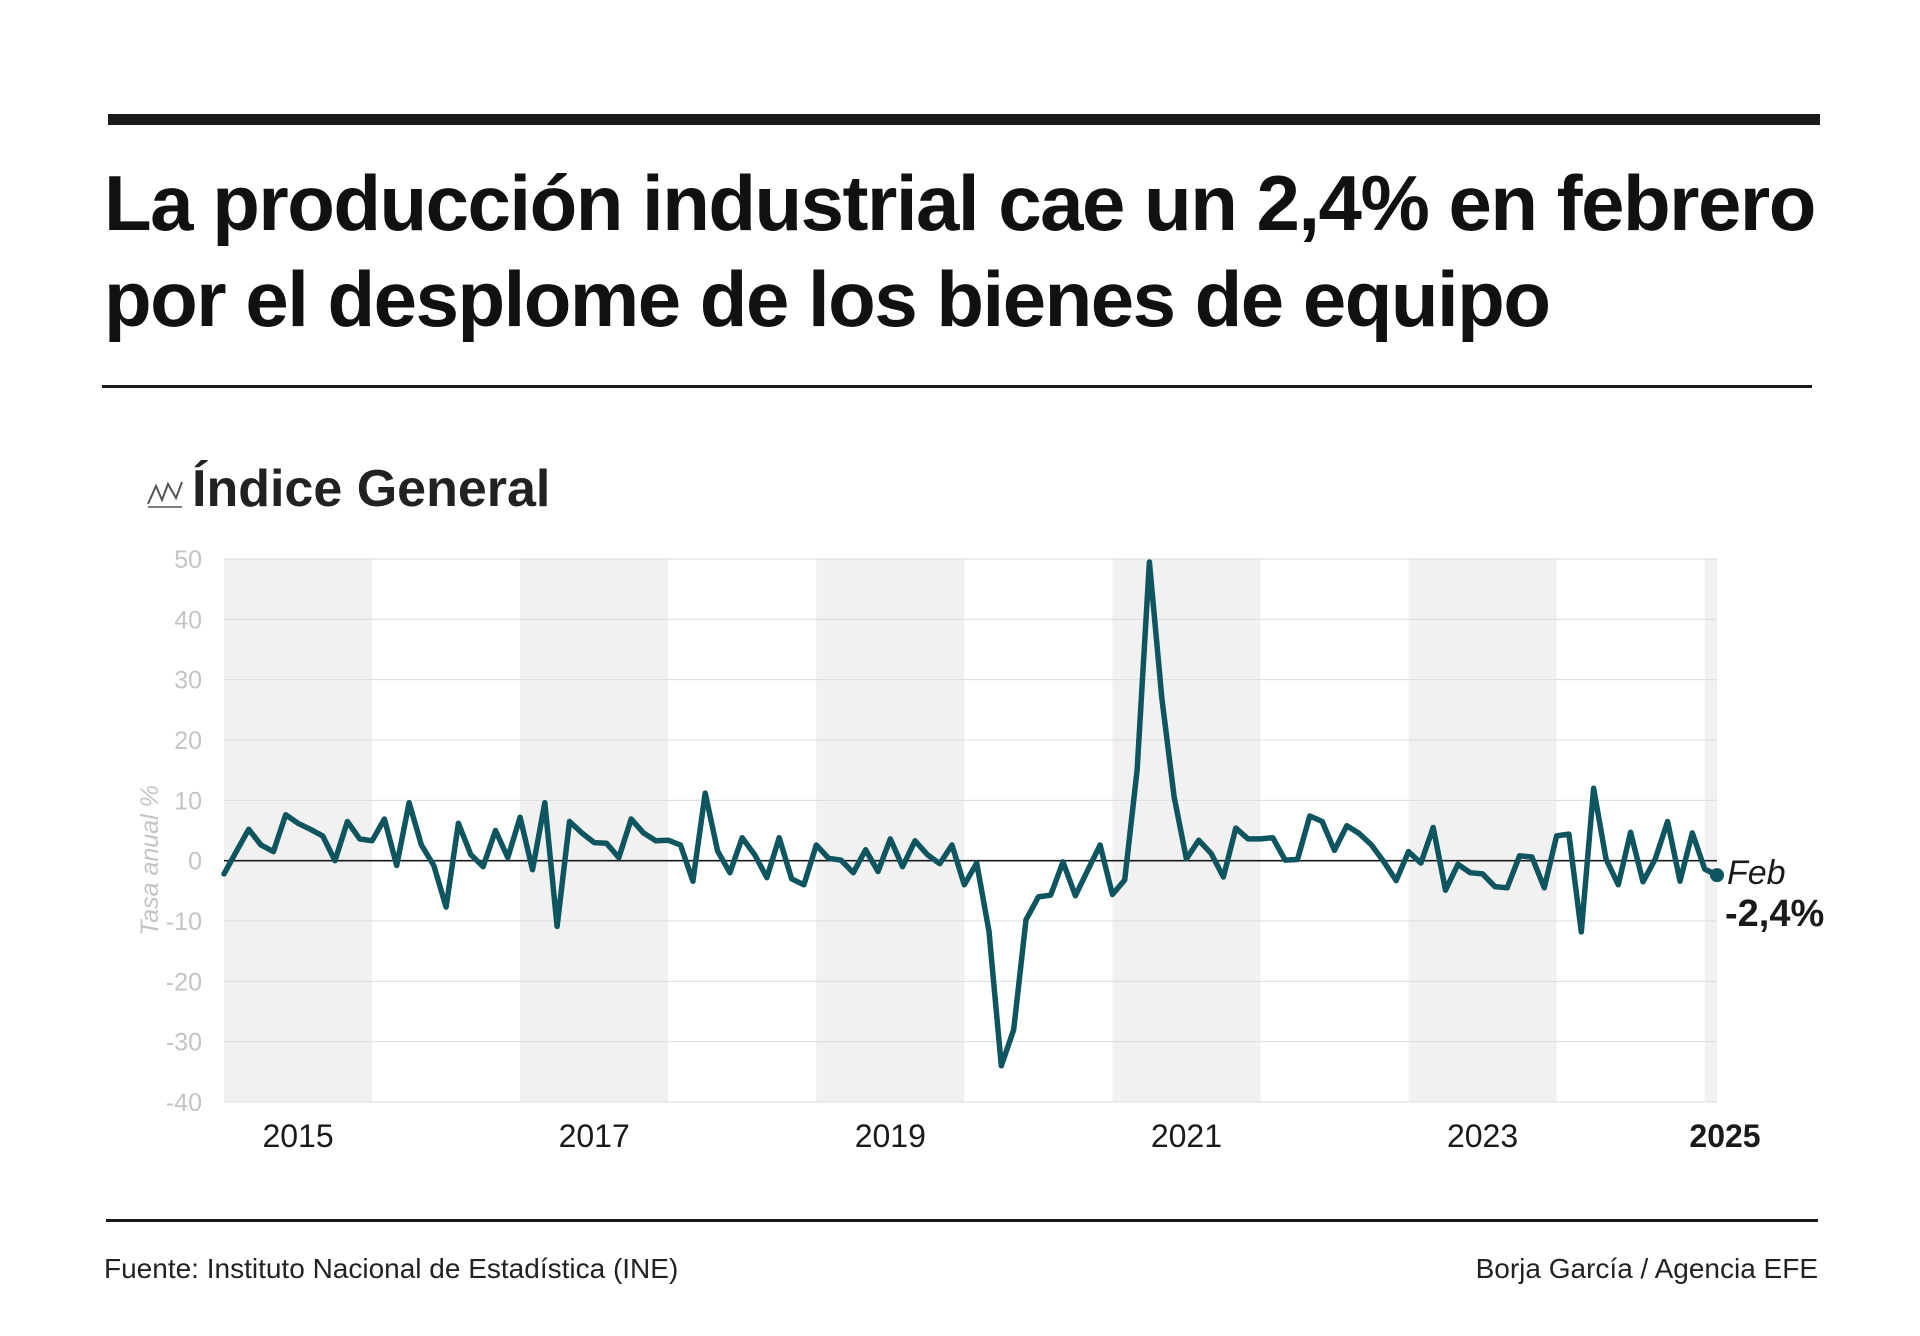 This screenshot has height=1336, width=1920. What do you see at coordinates (964, 119) in the screenshot?
I see `top-rule` at bounding box center [964, 119].